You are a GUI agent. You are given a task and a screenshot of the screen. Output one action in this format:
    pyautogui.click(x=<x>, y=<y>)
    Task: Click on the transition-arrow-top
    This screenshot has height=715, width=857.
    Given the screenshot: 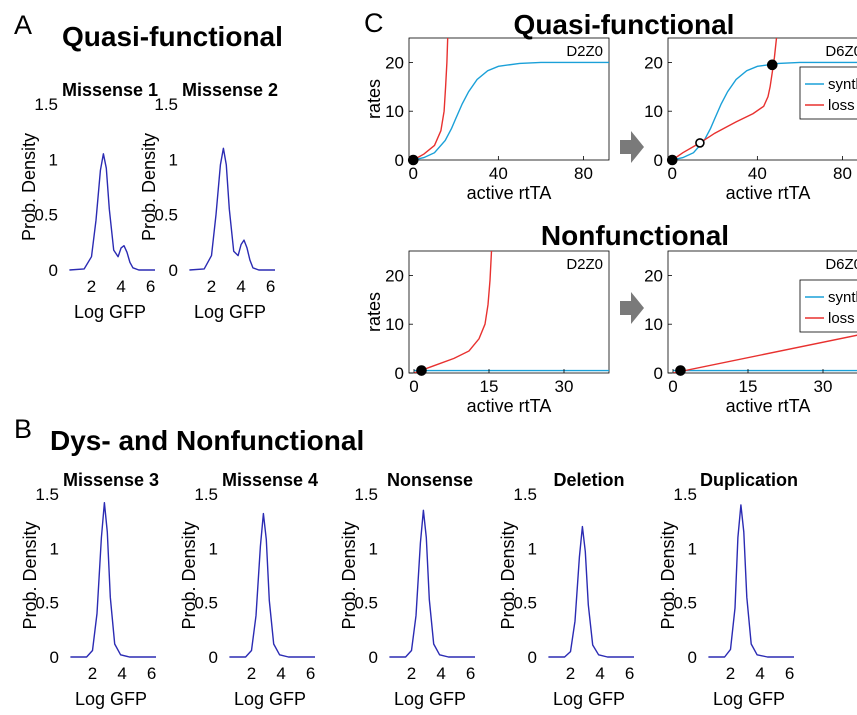 What is the action you would take?
    pyautogui.click(x=632, y=147)
    